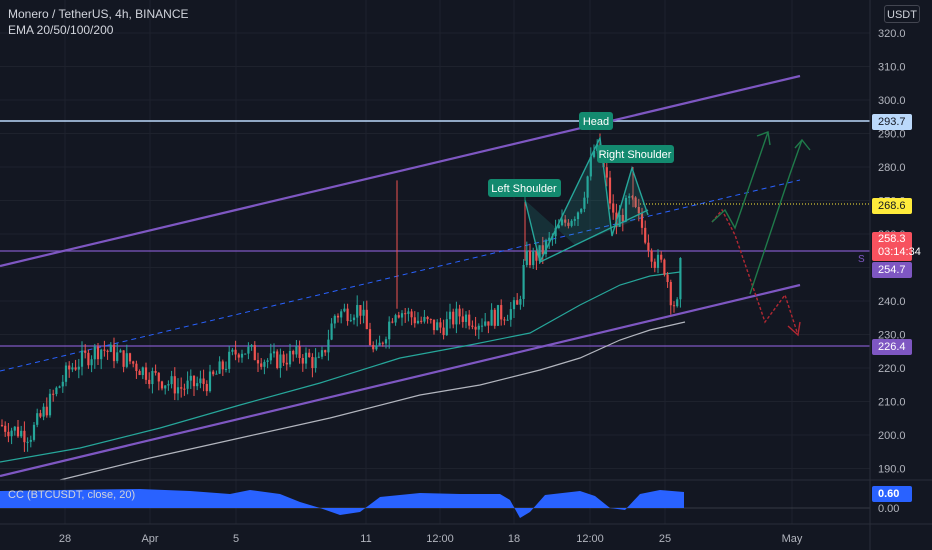  I want to click on head-label: Head, so click(596, 121).